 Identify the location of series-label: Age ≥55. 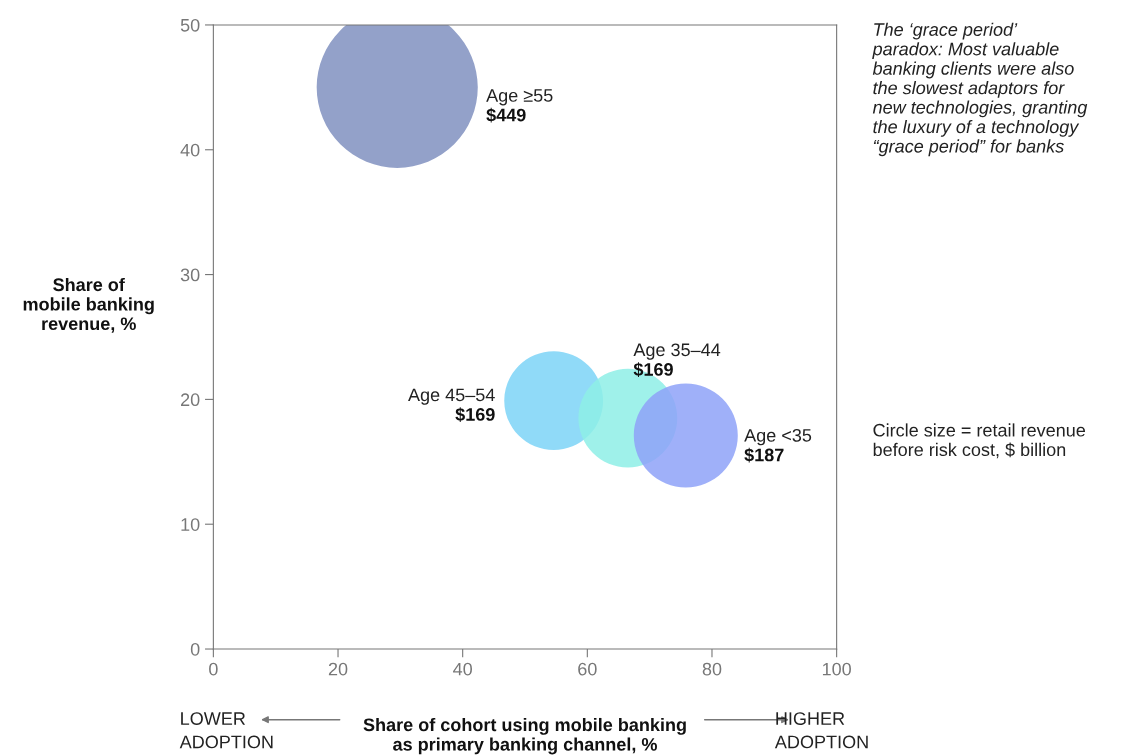
(519, 97).